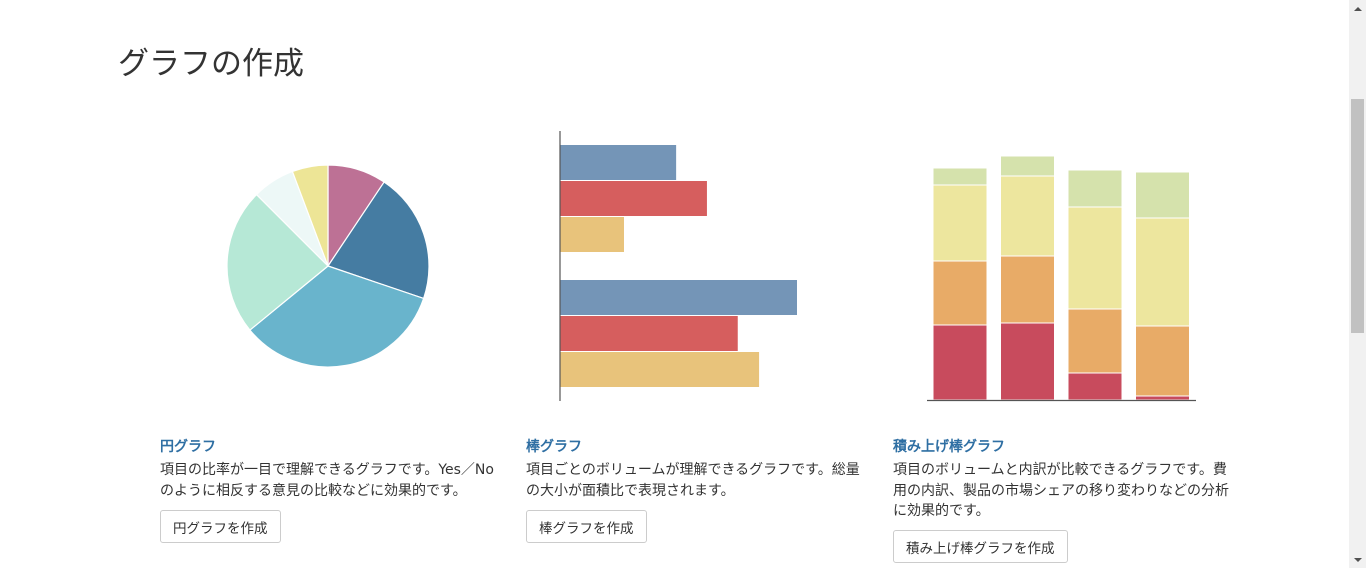 Image resolution: width=1366 pixels, height=568 pixels. What do you see at coordinates (1061, 278) in the screenshot?
I see `stacked-bar-chart-illustration` at bounding box center [1061, 278].